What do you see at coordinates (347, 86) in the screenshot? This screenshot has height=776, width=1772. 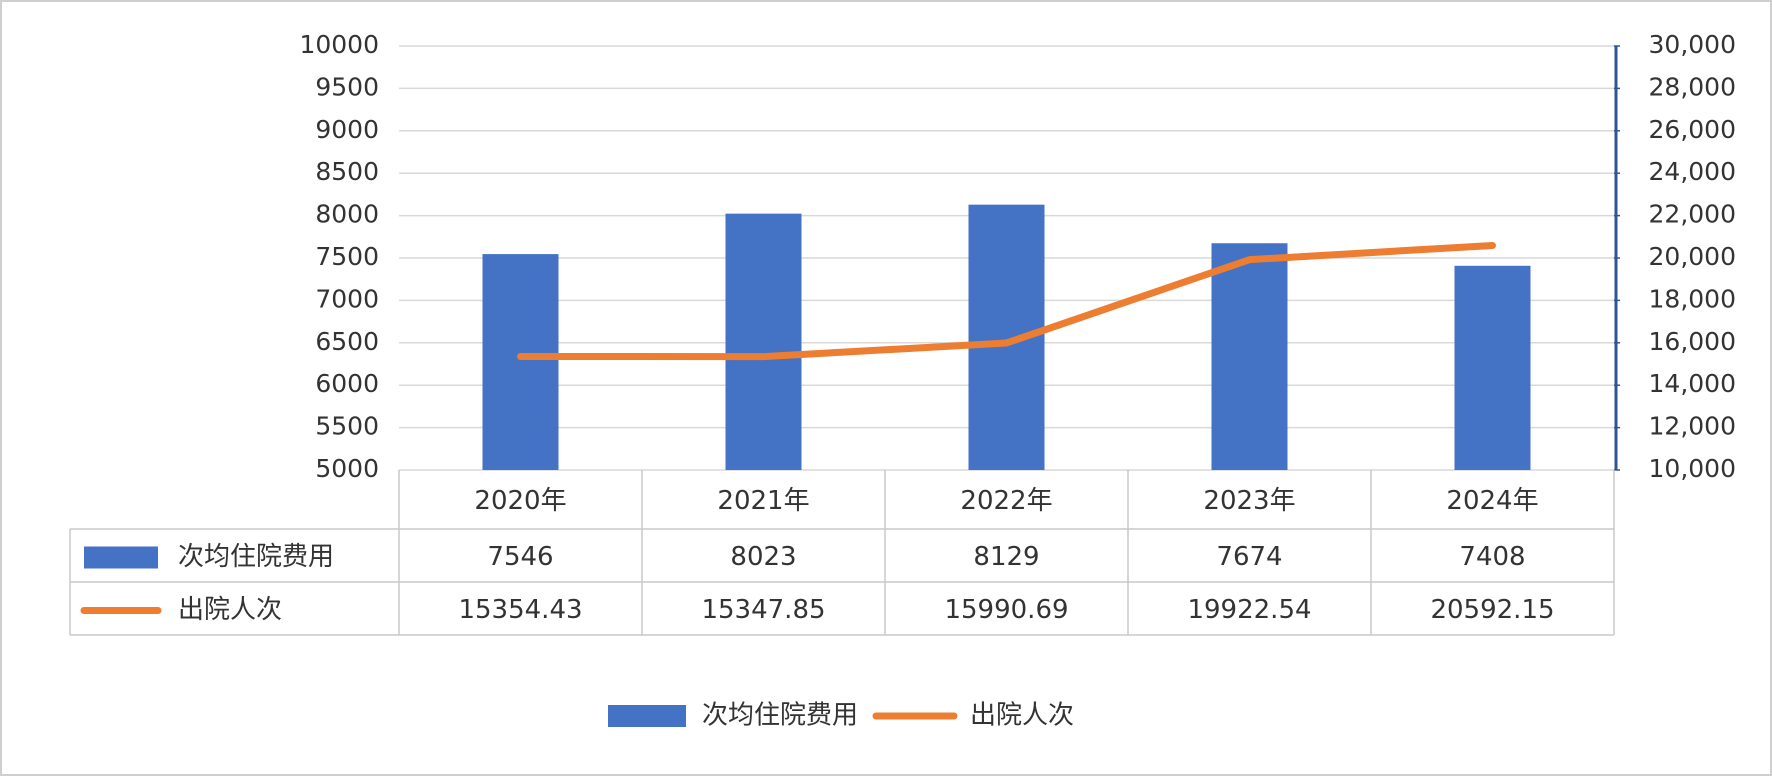 I see `y-tick-label: 9500` at bounding box center [347, 86].